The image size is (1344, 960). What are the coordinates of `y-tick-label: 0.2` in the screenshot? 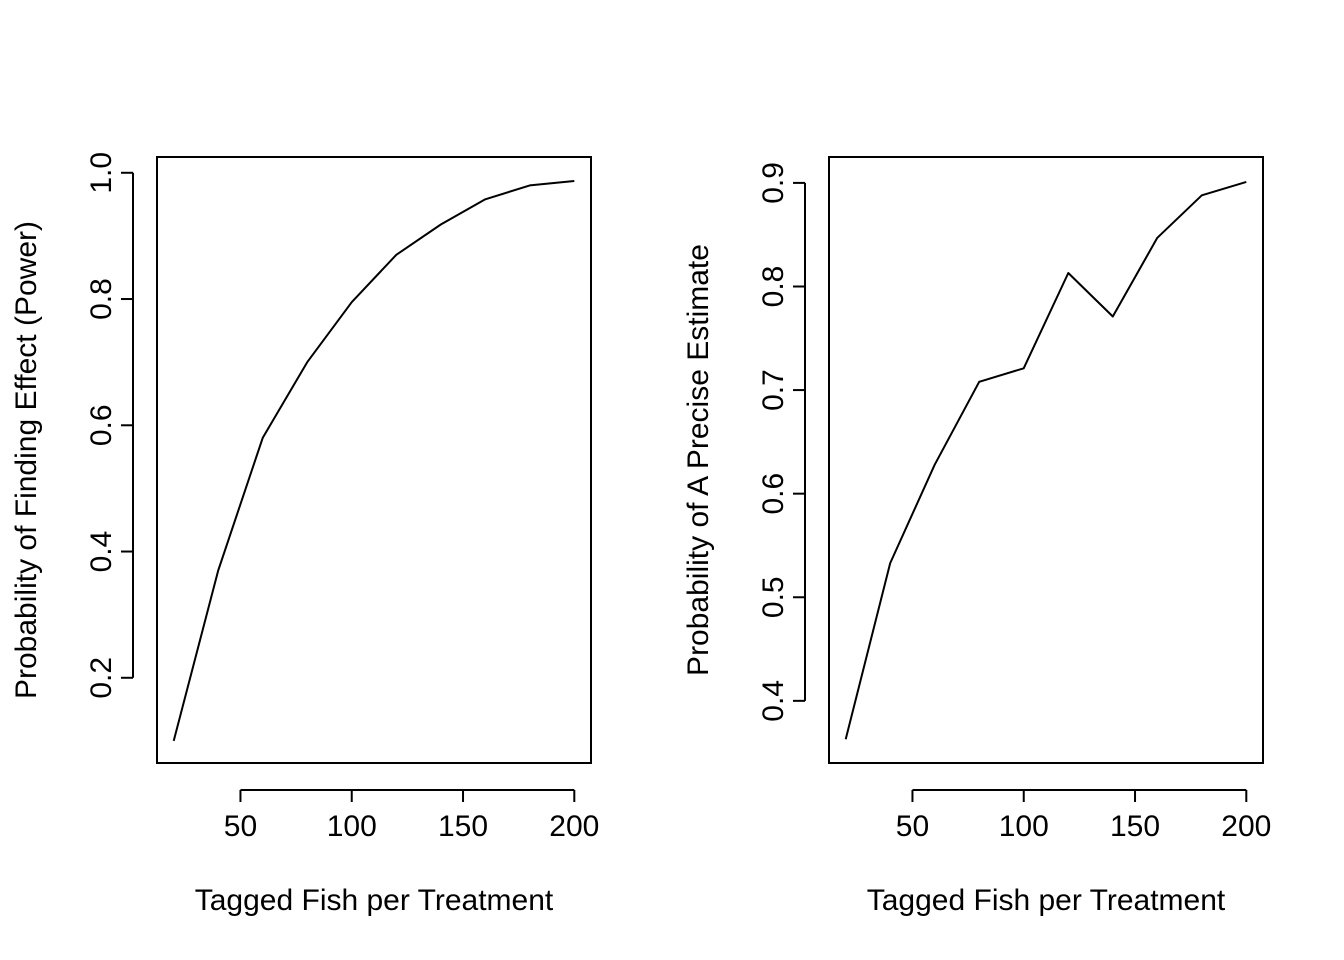 It's located at (101, 678).